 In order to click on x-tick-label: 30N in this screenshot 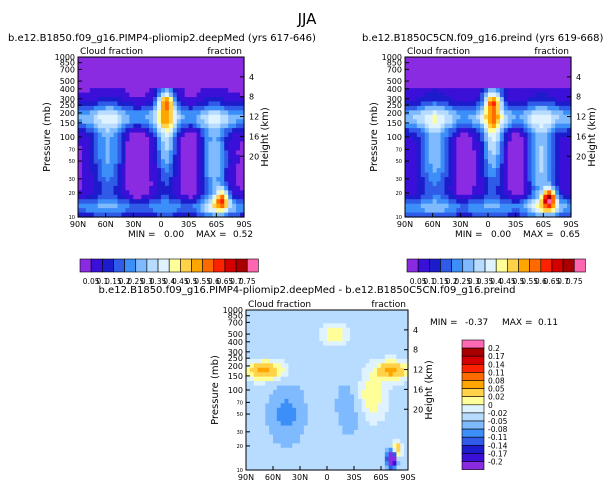, I will do `click(300, 477)`.